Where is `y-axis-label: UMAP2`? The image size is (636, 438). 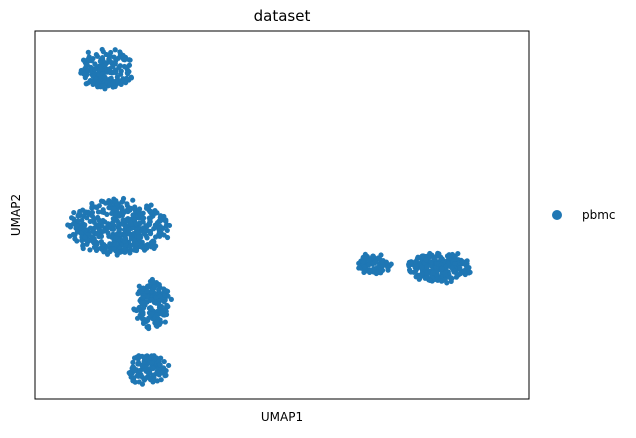 y-axis-label: UMAP2 is located at coordinates (16, 215).